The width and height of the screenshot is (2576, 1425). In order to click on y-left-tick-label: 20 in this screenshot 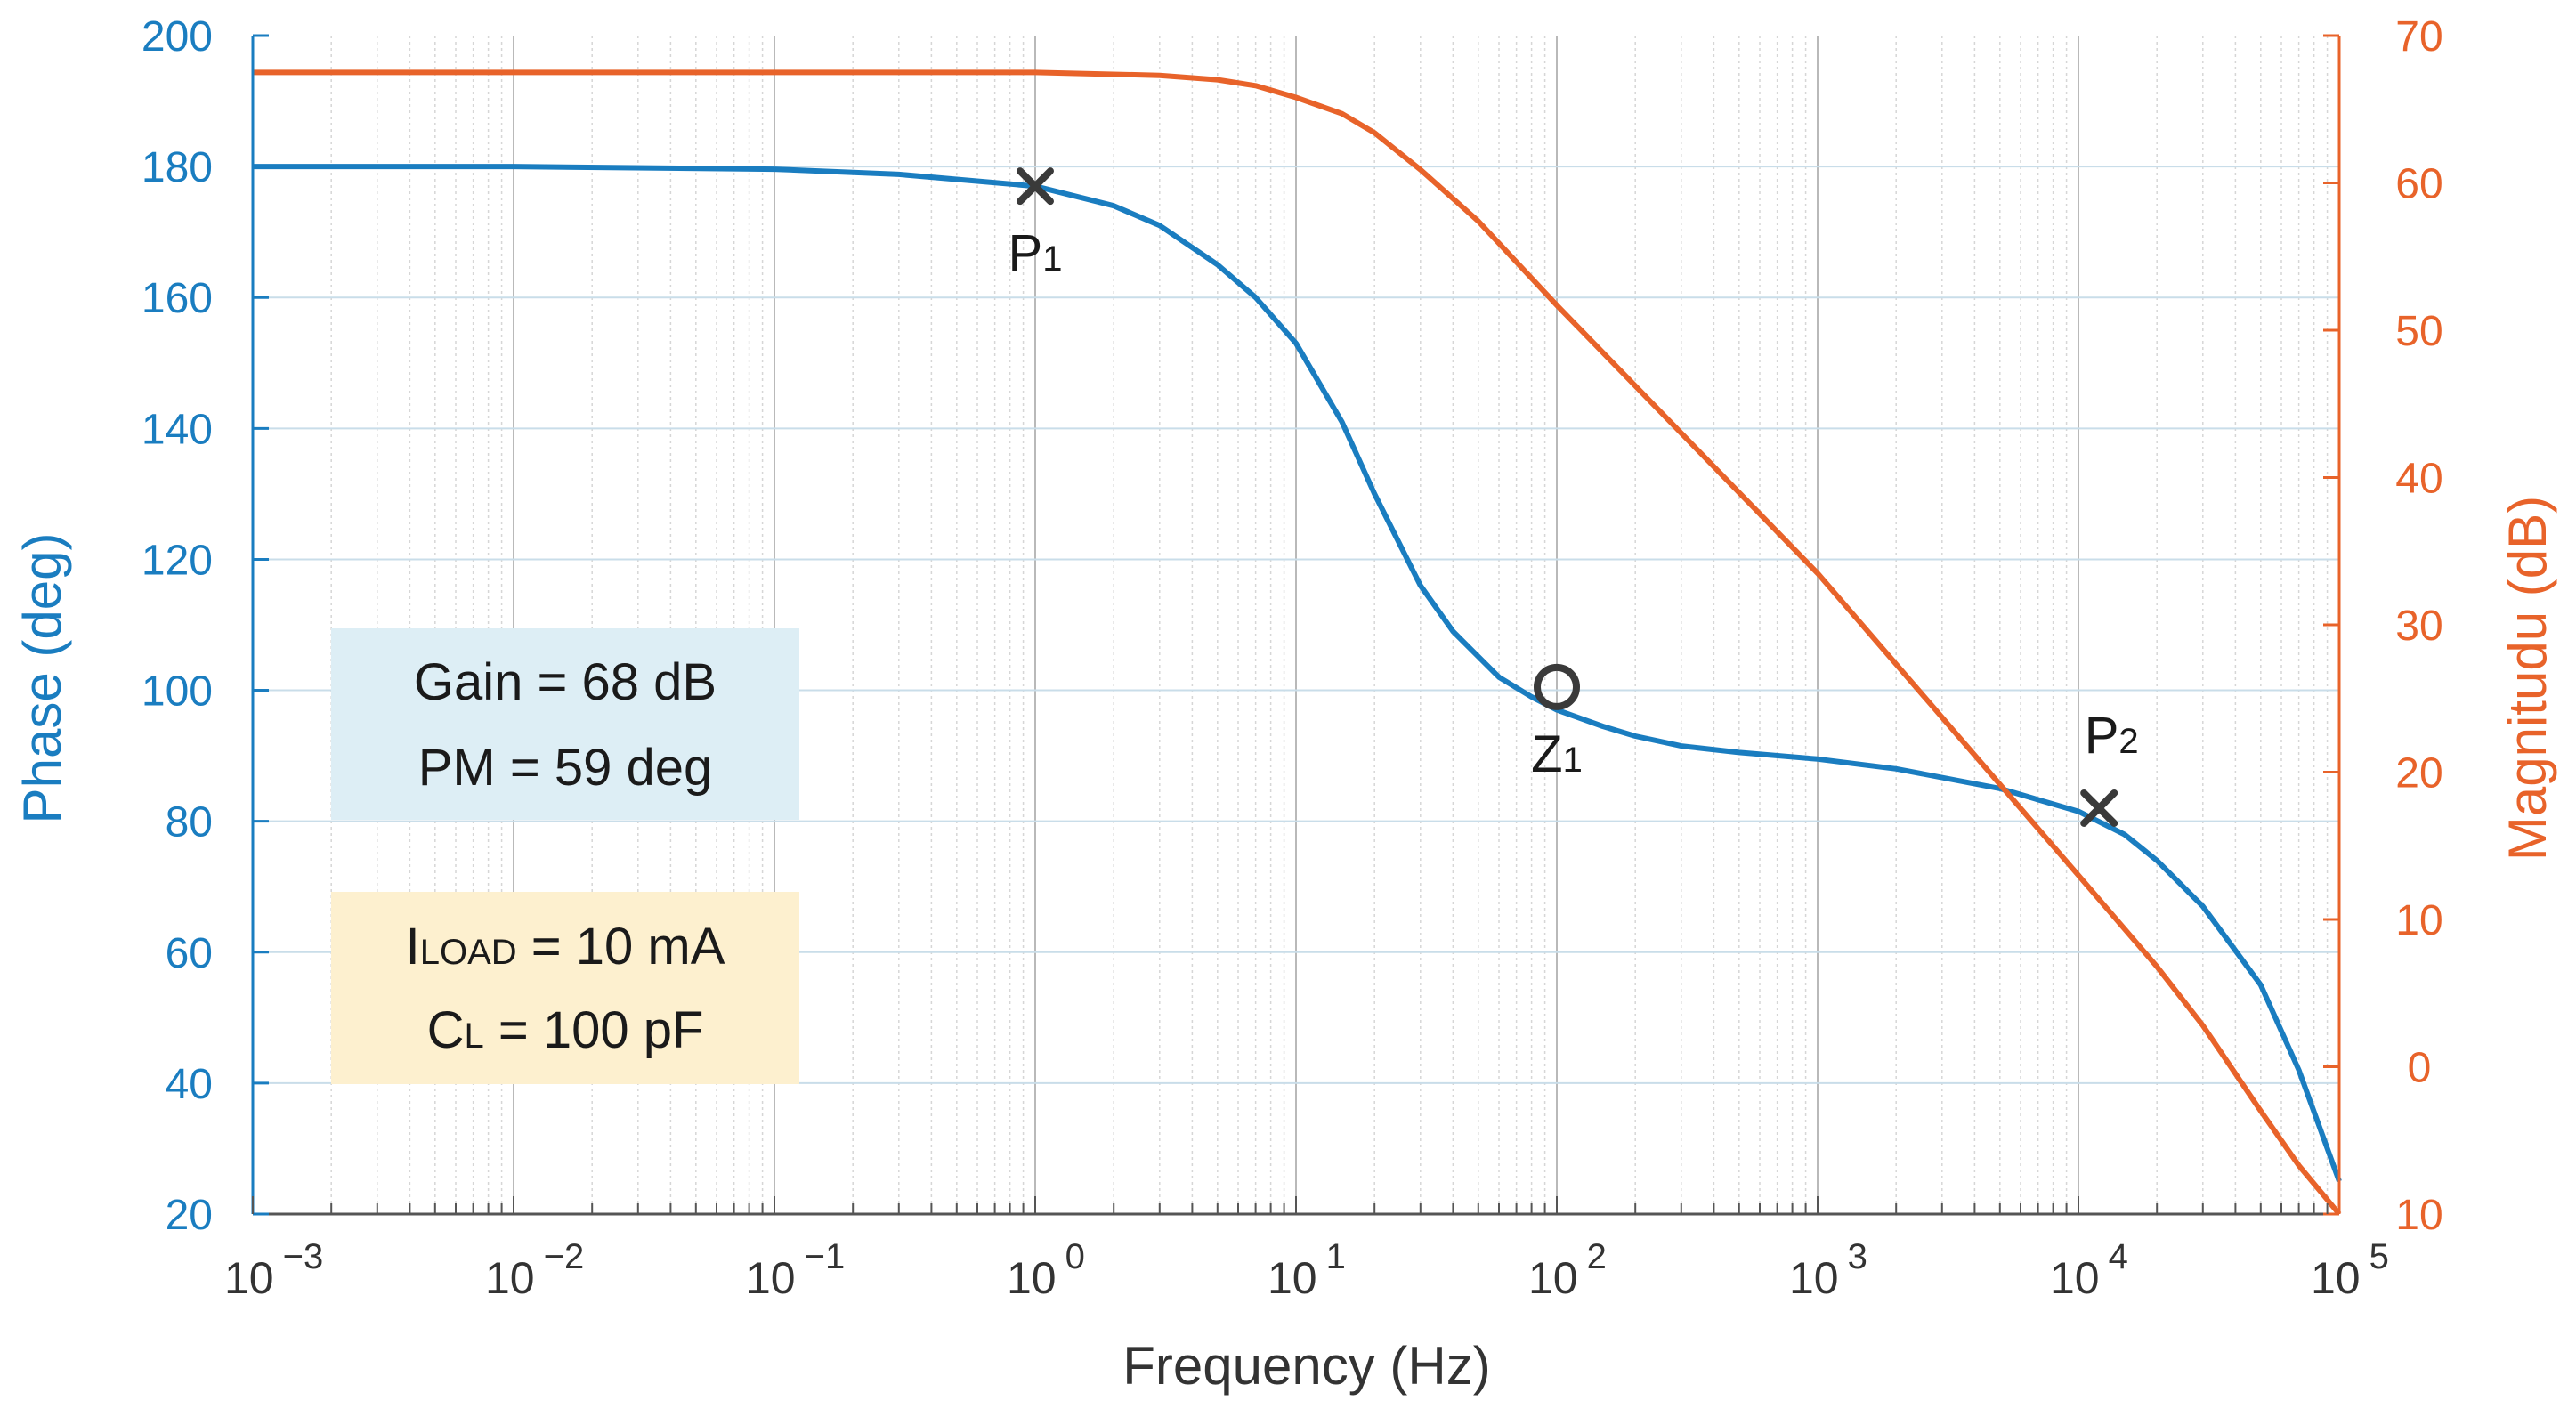, I will do `click(190, 1215)`.